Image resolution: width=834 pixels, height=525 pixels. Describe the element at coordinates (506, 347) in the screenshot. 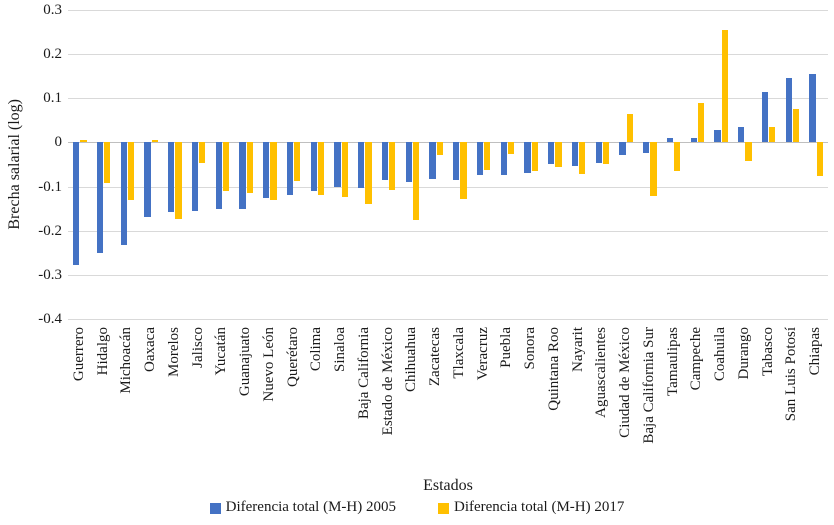

I see `x-tick-label-puebla: Puebla` at that location.